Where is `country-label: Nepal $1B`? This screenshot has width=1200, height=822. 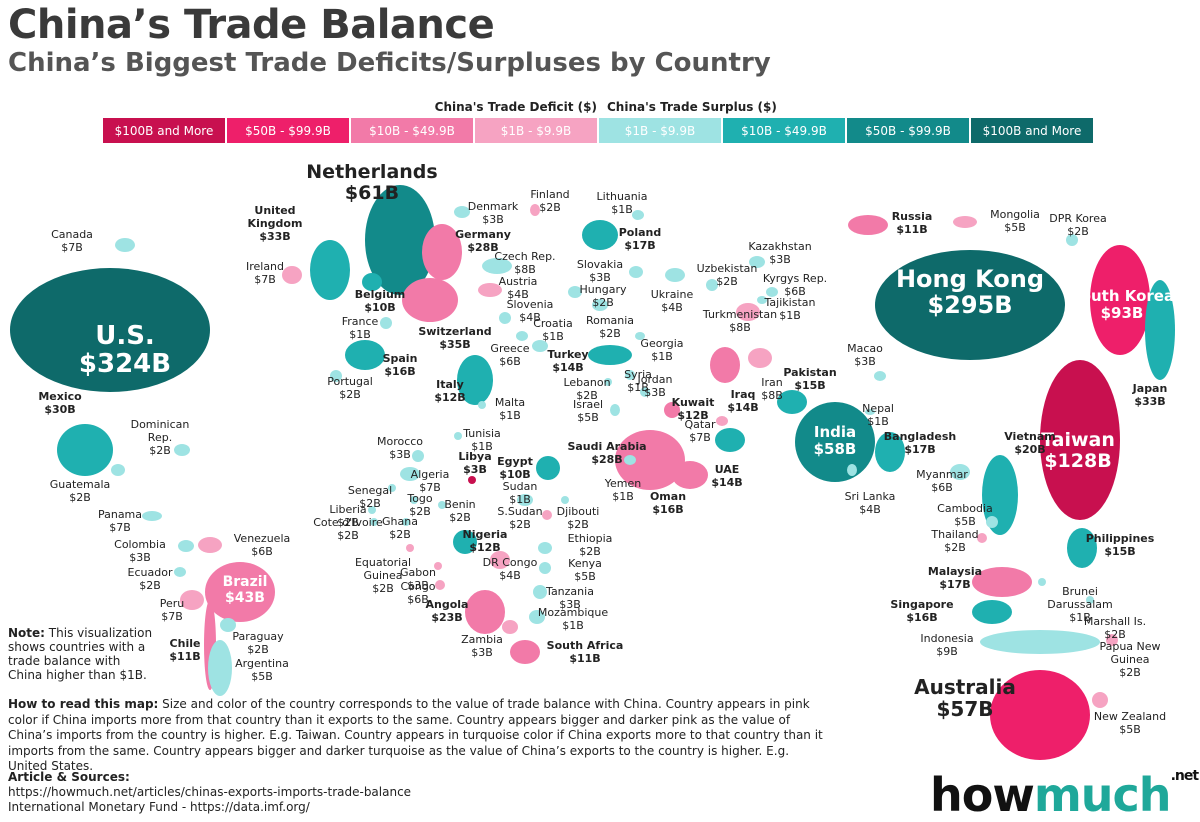
country-label: Nepal $1B is located at coordinates (878, 415).